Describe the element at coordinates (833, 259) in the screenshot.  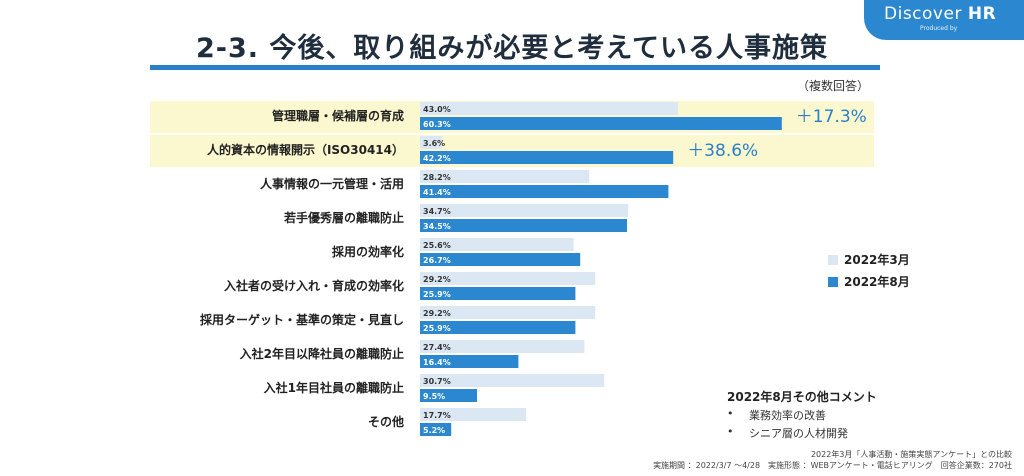
I see `legend-march-swatch` at that location.